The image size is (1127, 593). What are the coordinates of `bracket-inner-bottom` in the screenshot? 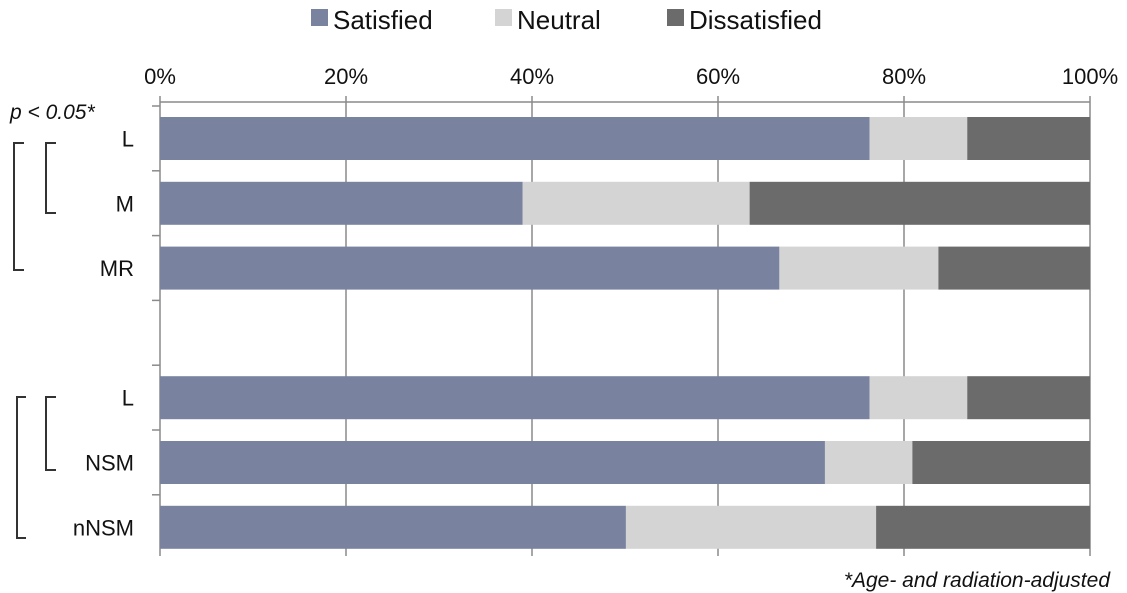 It's located at (50, 433).